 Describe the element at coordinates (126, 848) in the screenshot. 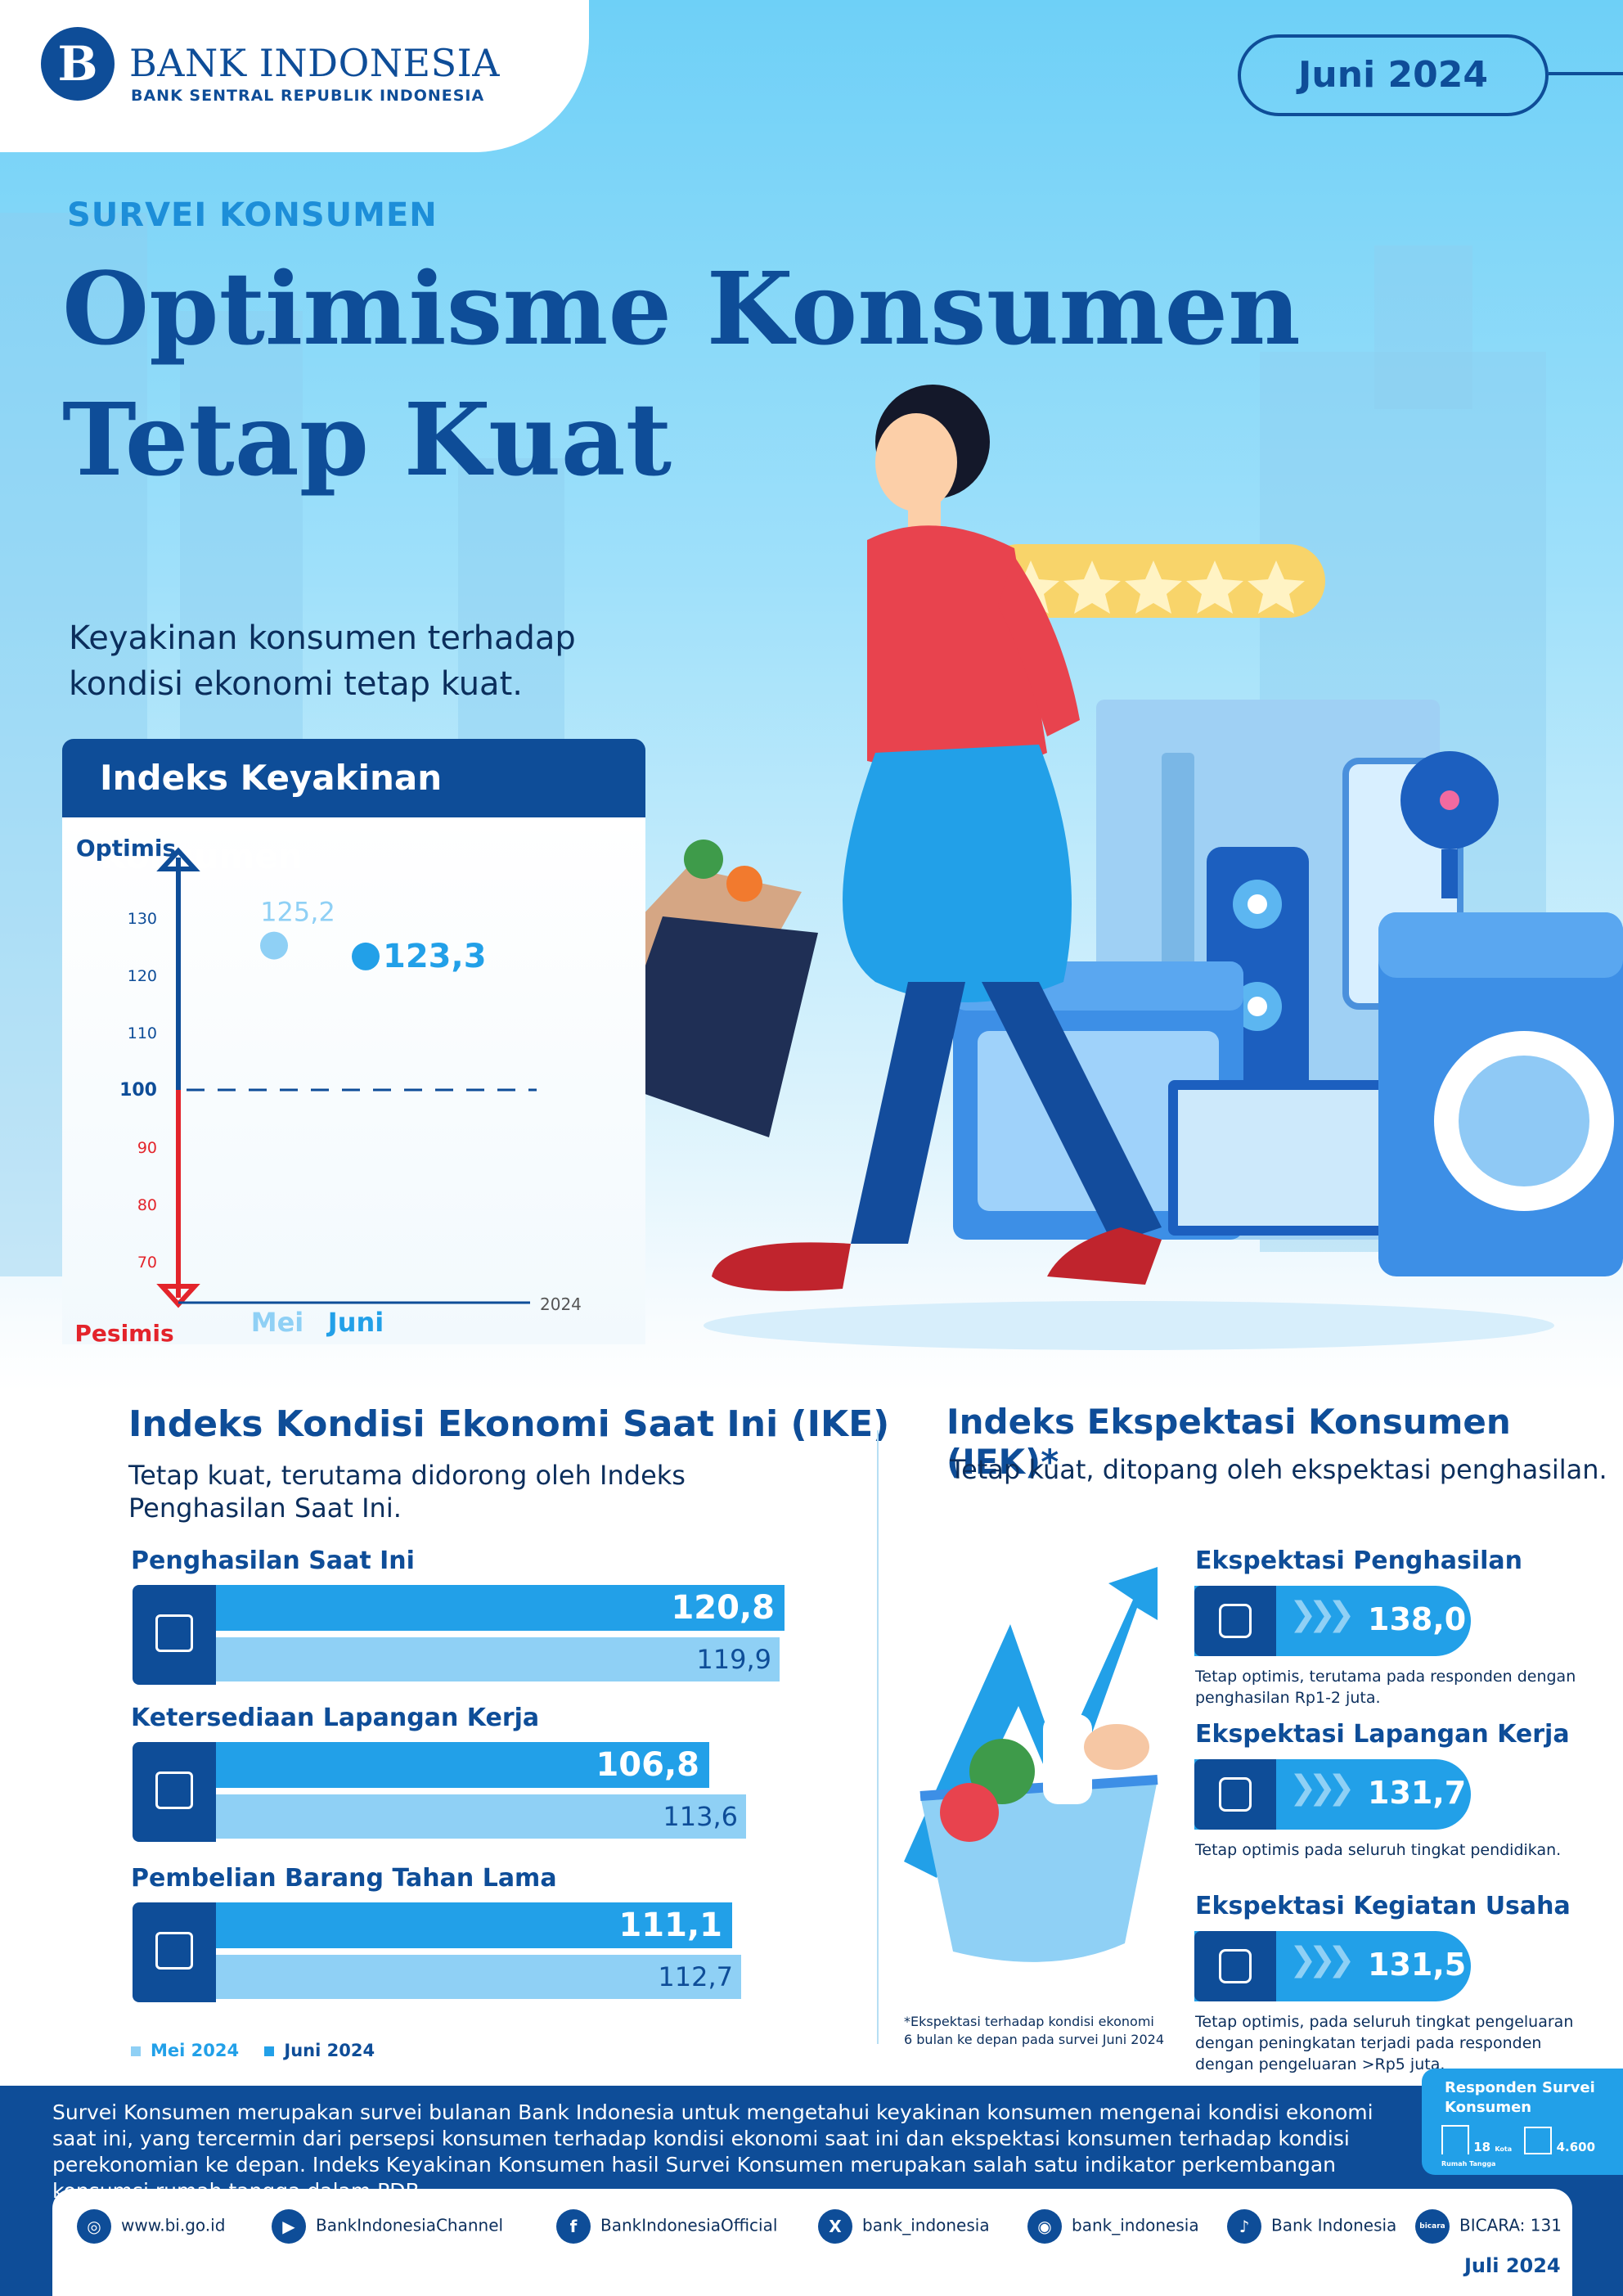

I see `axis-top-label: Optimis` at that location.